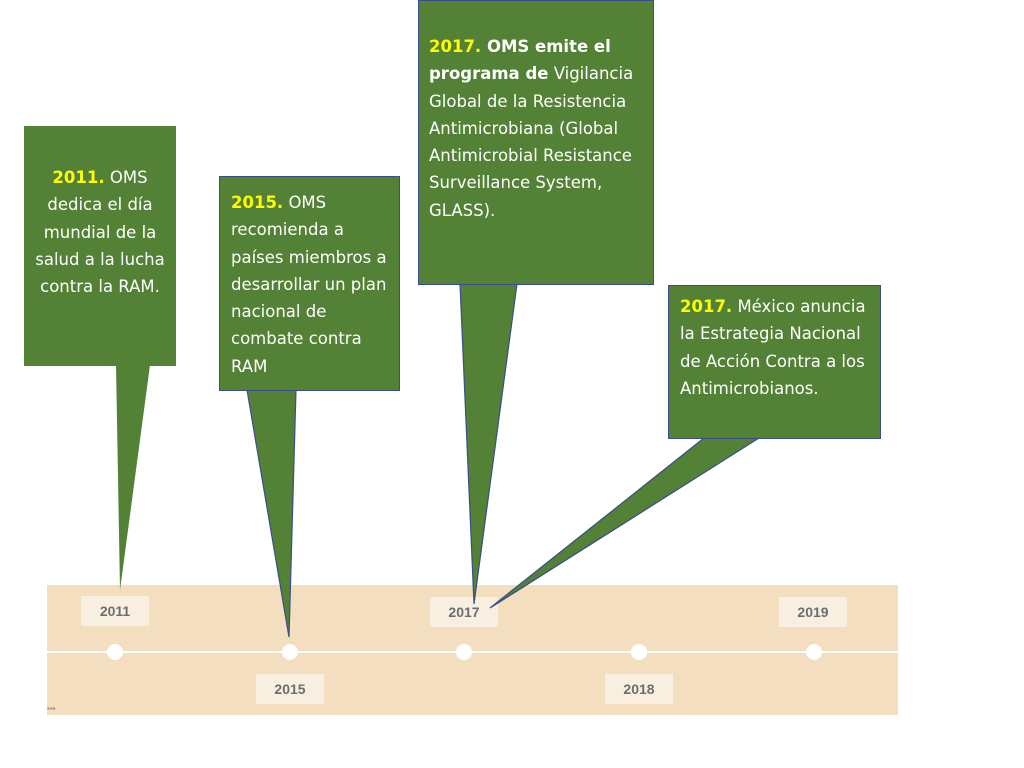 This screenshot has height=768, width=1024. I want to click on callout-2017-mexico-year: 2017., so click(706, 306).